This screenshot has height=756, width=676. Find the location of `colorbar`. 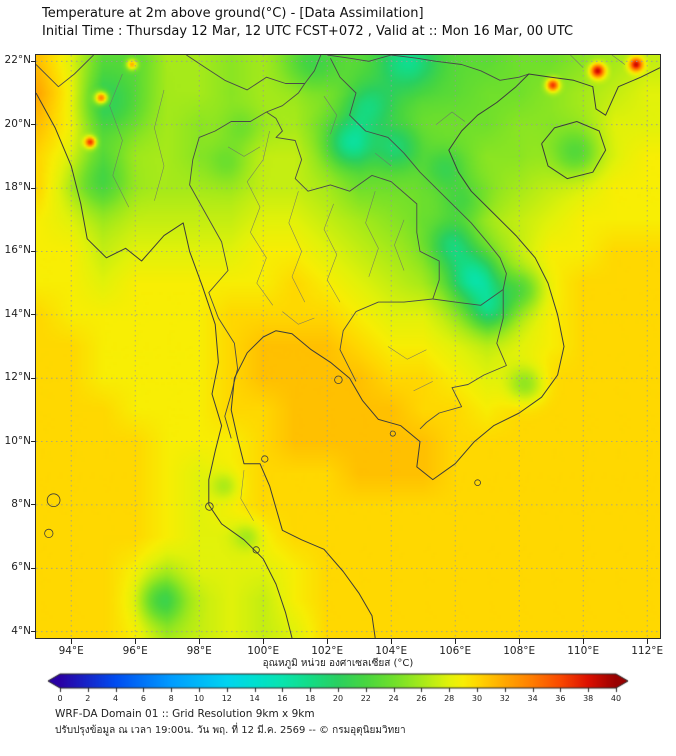

colorbar is located at coordinates (338, 682).